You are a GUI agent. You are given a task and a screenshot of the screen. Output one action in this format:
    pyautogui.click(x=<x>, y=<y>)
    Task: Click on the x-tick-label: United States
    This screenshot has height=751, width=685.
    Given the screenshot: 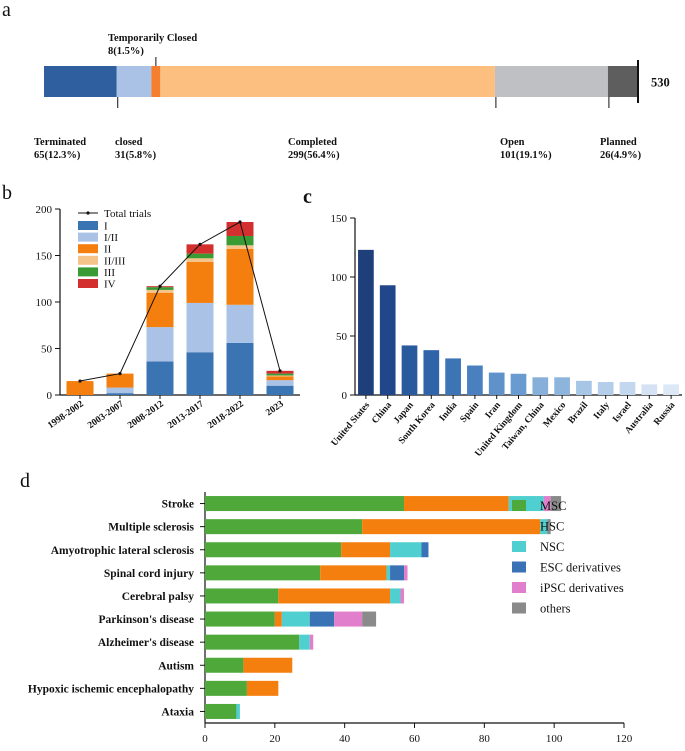 What is the action you would take?
    pyautogui.click(x=351, y=424)
    